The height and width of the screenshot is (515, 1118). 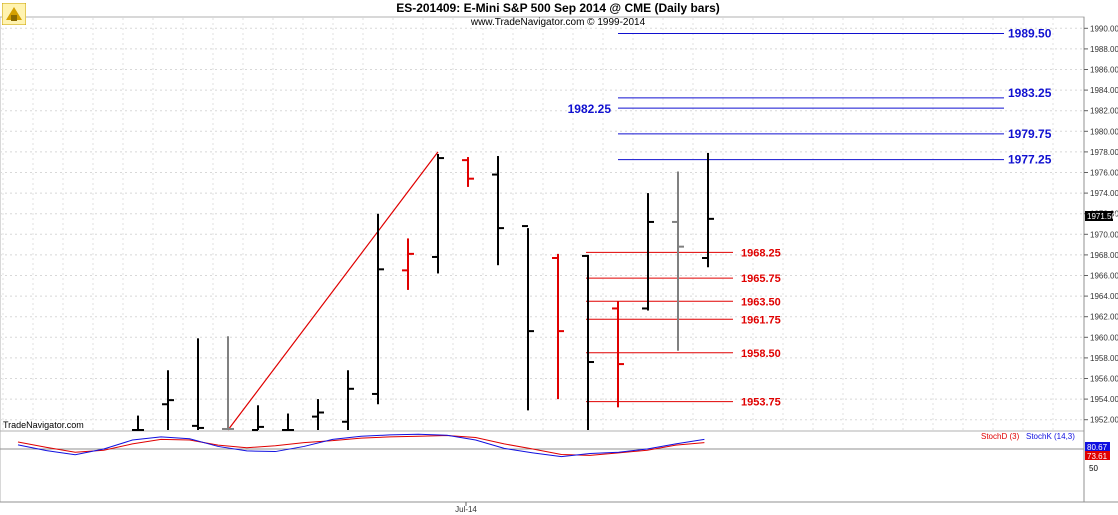 What do you see at coordinates (590, 109) in the screenshot?
I see `resistance-label: 1982.25` at bounding box center [590, 109].